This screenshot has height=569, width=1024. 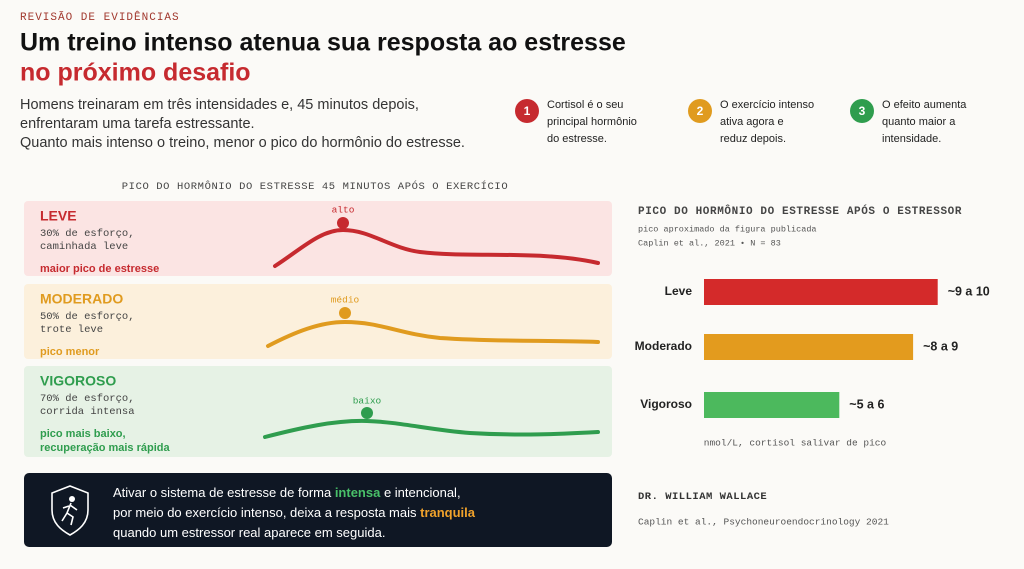 What do you see at coordinates (345, 300) in the screenshot?
I see `peak-label: médio` at bounding box center [345, 300].